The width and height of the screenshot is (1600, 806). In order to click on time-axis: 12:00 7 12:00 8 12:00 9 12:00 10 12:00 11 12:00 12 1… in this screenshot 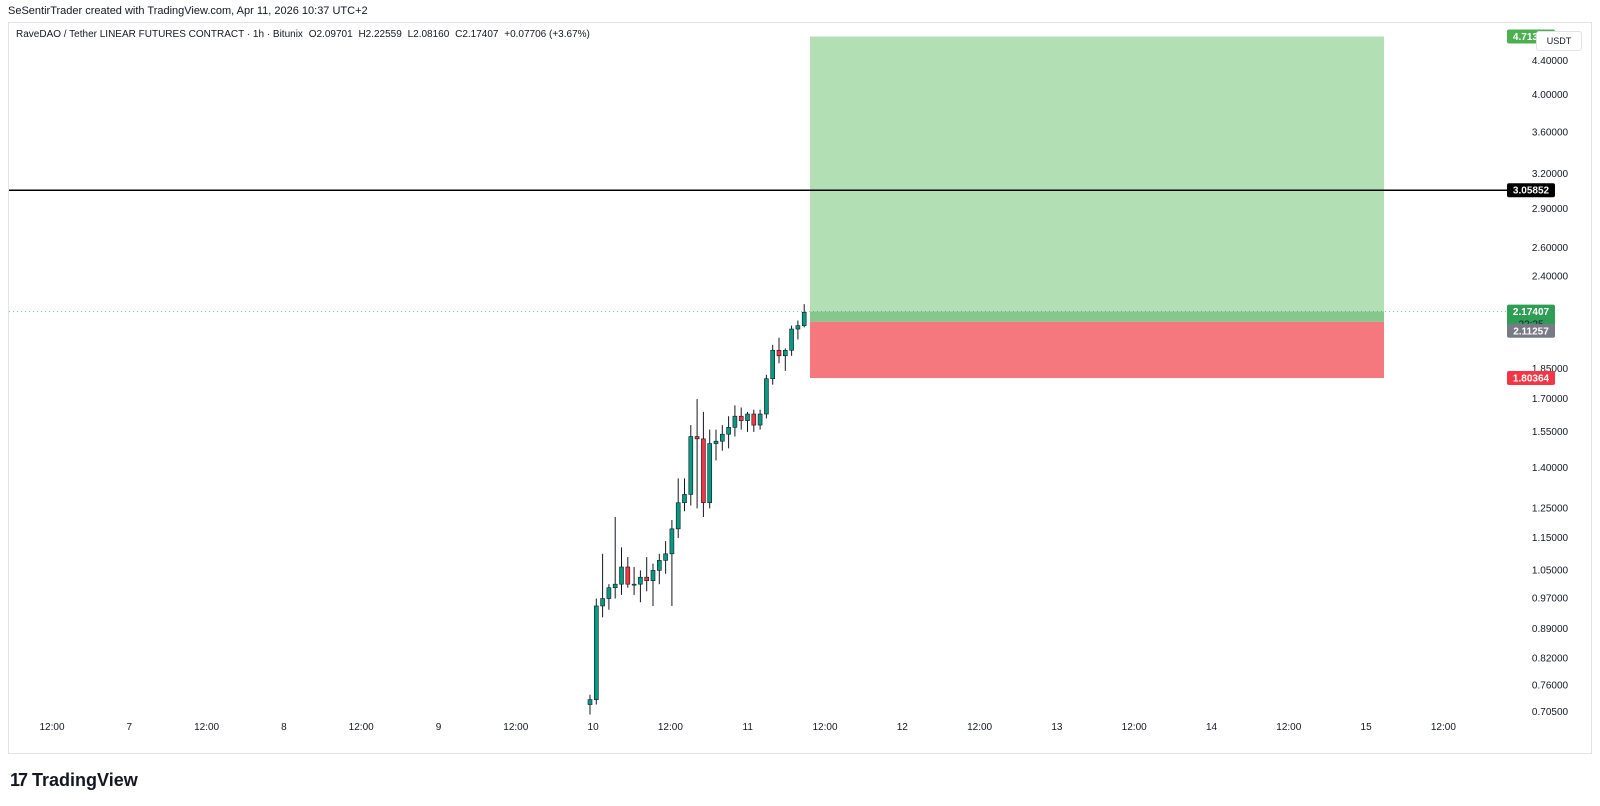, I will do `click(747, 727)`.